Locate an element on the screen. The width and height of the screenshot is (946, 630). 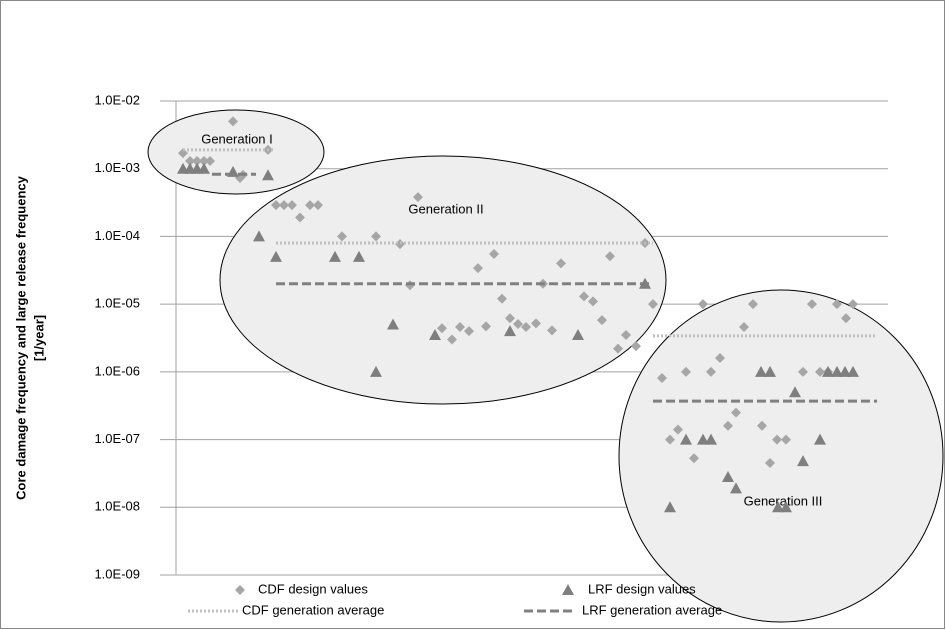
y-tick-label: 1.0E-08 is located at coordinates (117, 506).